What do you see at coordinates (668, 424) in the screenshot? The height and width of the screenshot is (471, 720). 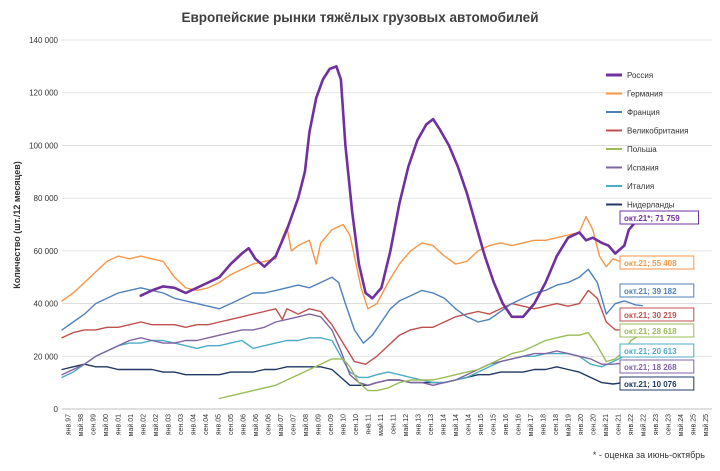 I see `x-tick-label: сен.23` at bounding box center [668, 424].